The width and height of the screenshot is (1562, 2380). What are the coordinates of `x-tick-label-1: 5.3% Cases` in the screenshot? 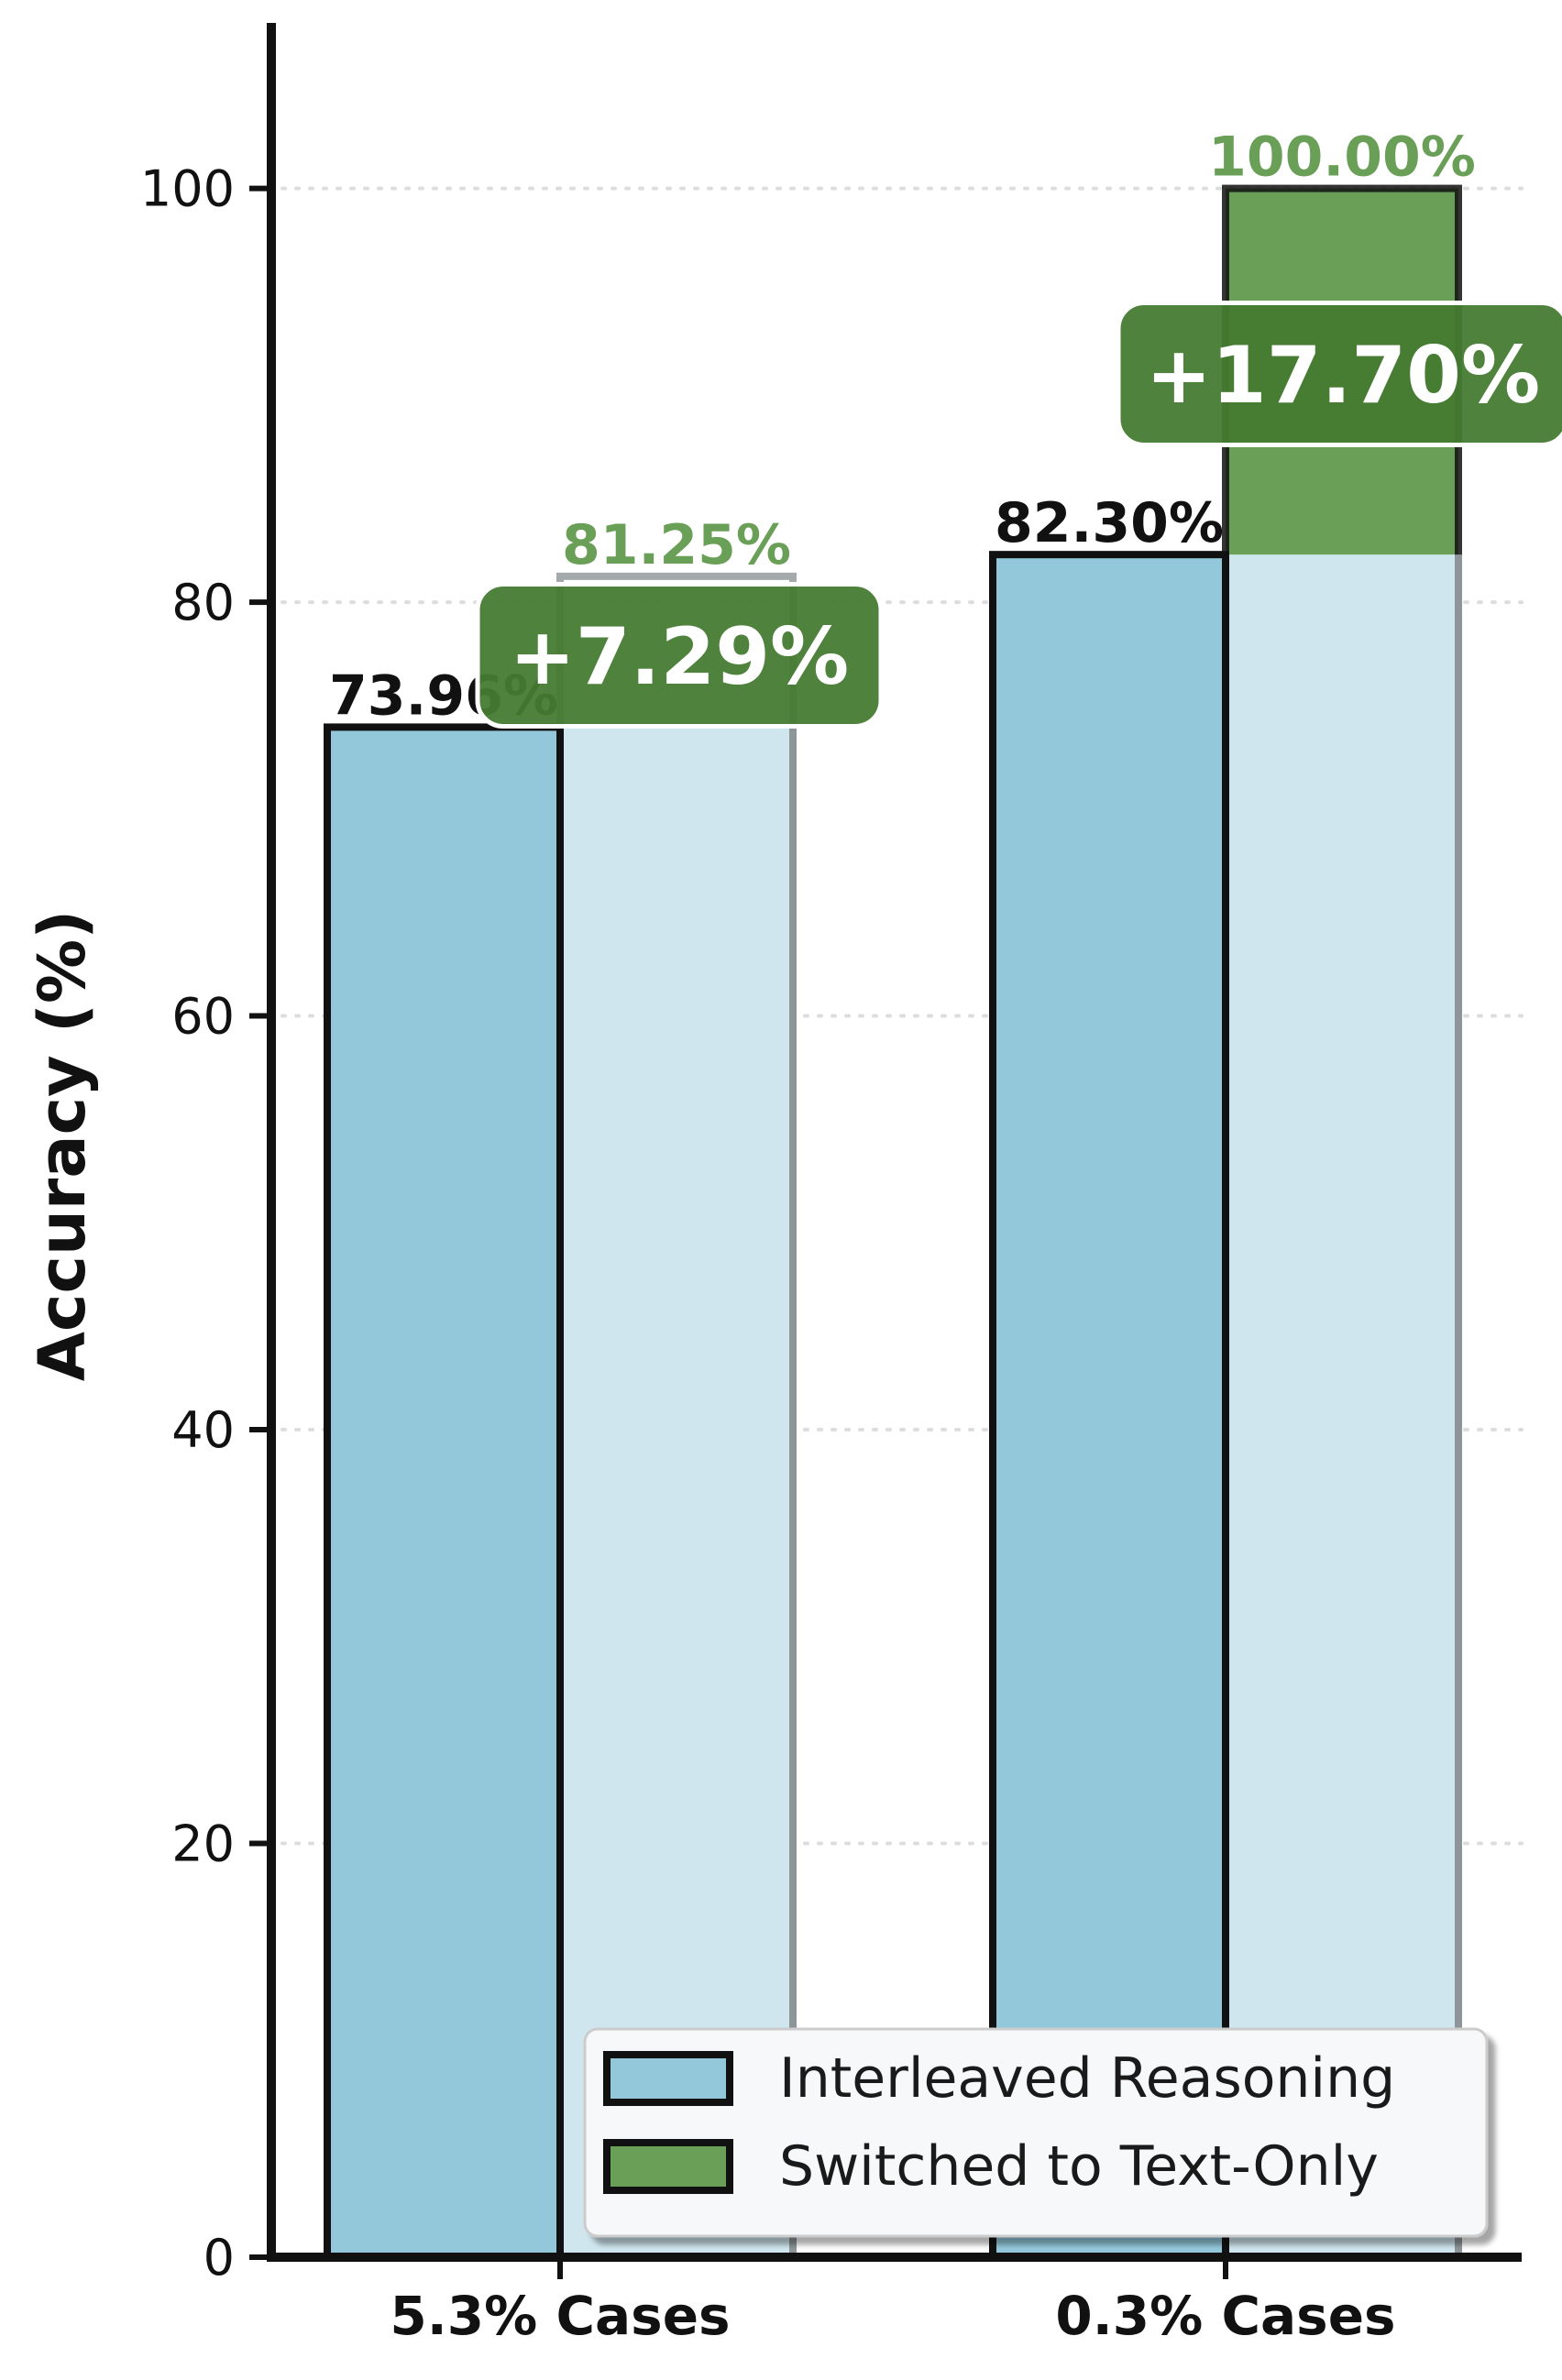 It's located at (560, 2316).